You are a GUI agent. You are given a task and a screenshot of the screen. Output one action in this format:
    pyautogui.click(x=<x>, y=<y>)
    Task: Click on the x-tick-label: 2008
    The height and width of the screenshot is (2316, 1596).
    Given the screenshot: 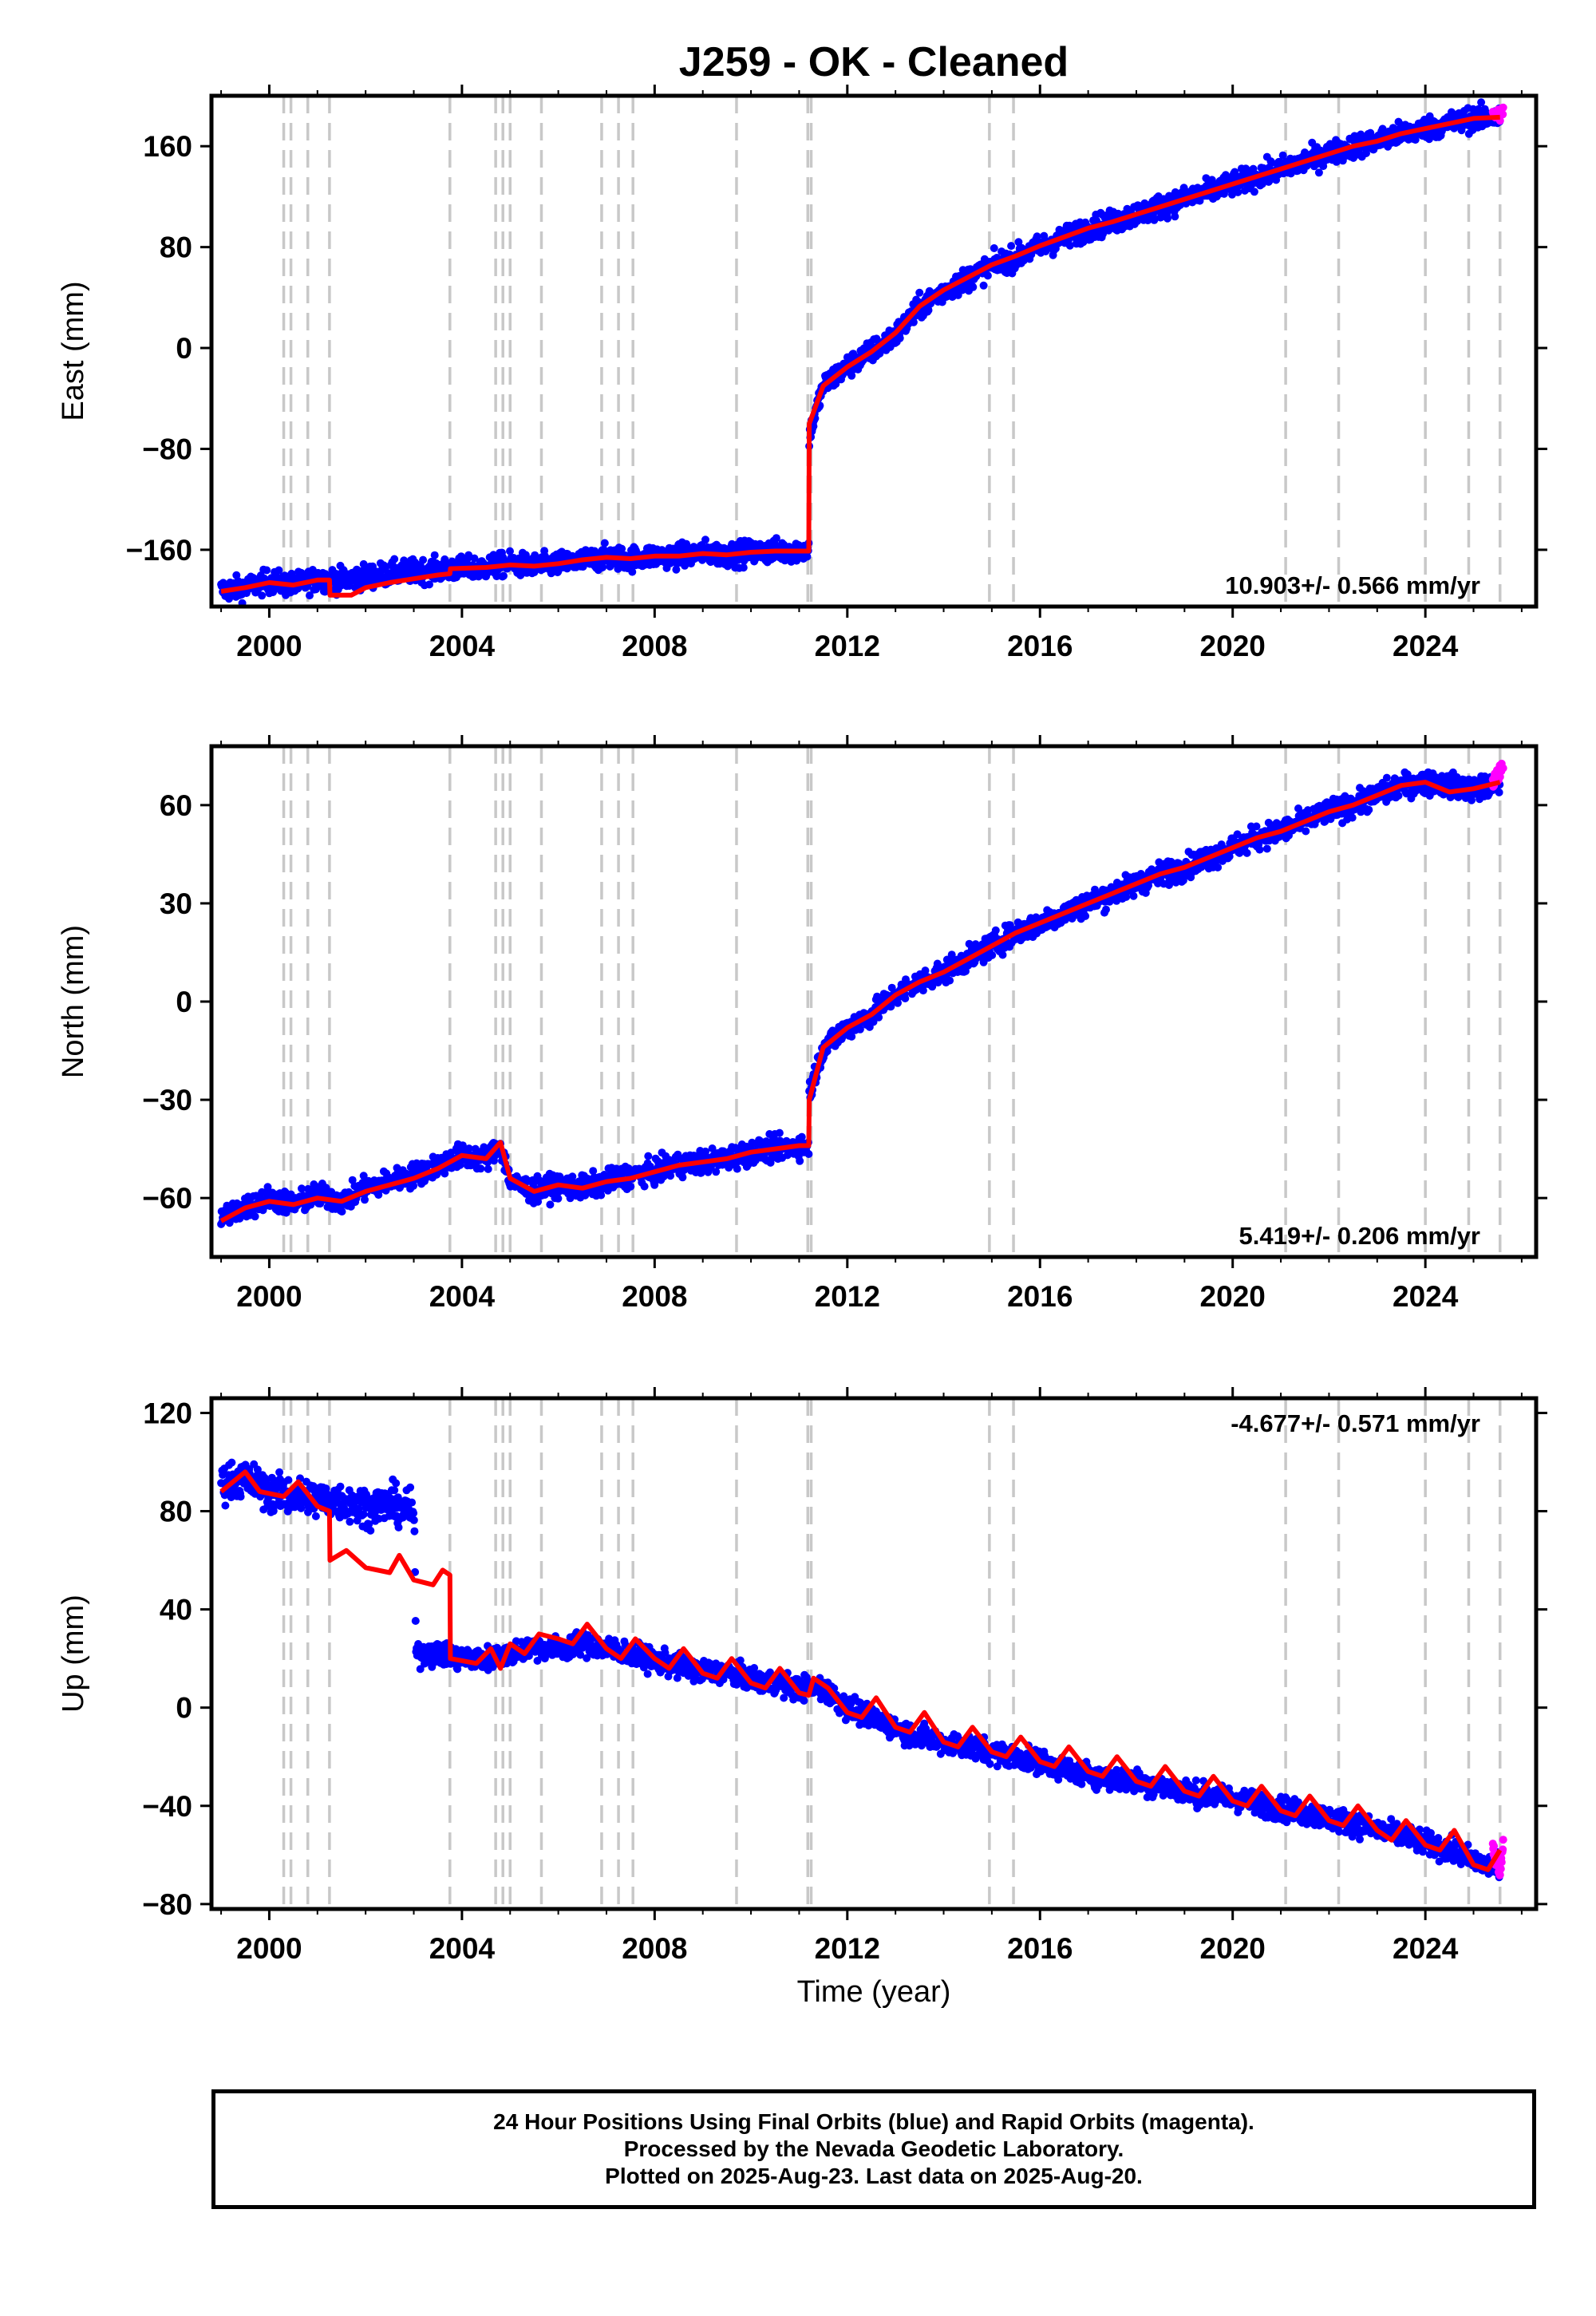 What is the action you would take?
    pyautogui.click(x=654, y=646)
    